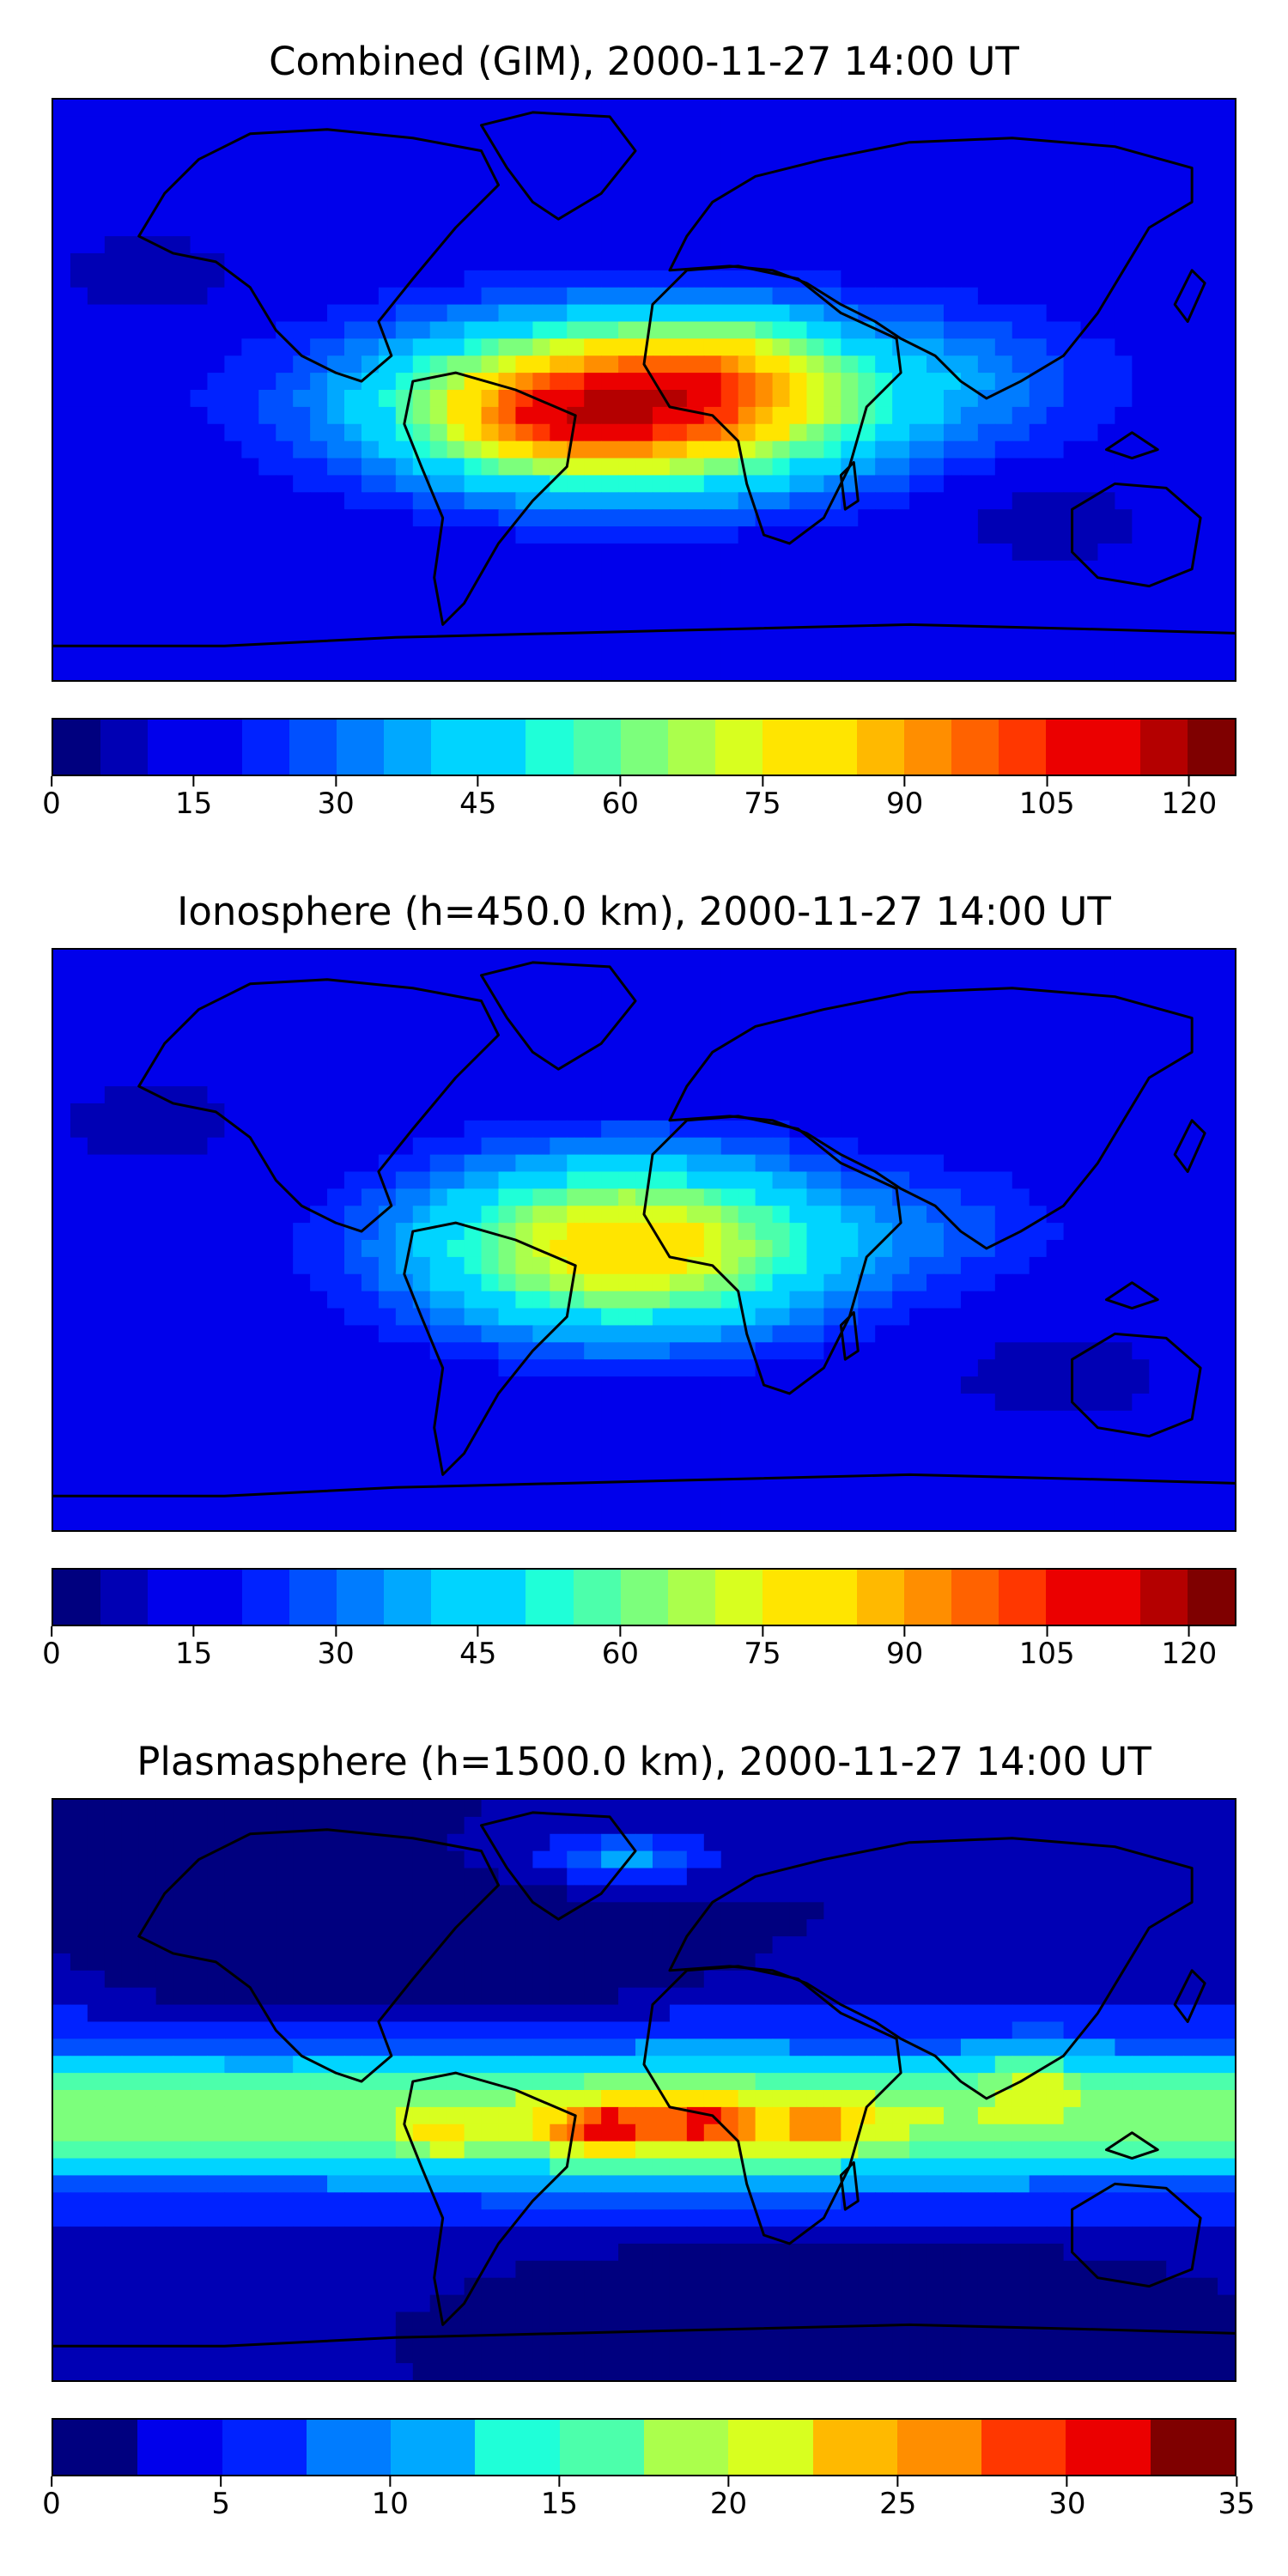 This screenshot has width=1288, height=2576. Describe the element at coordinates (390, 2499) in the screenshot. I see `colorbar-tick: 10` at that location.